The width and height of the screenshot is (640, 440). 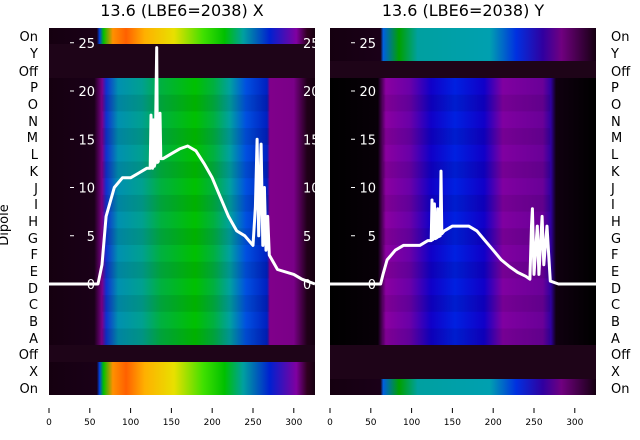 What do you see at coordinates (6, 224) in the screenshot?
I see `y-axis-label: Dipole` at bounding box center [6, 224].